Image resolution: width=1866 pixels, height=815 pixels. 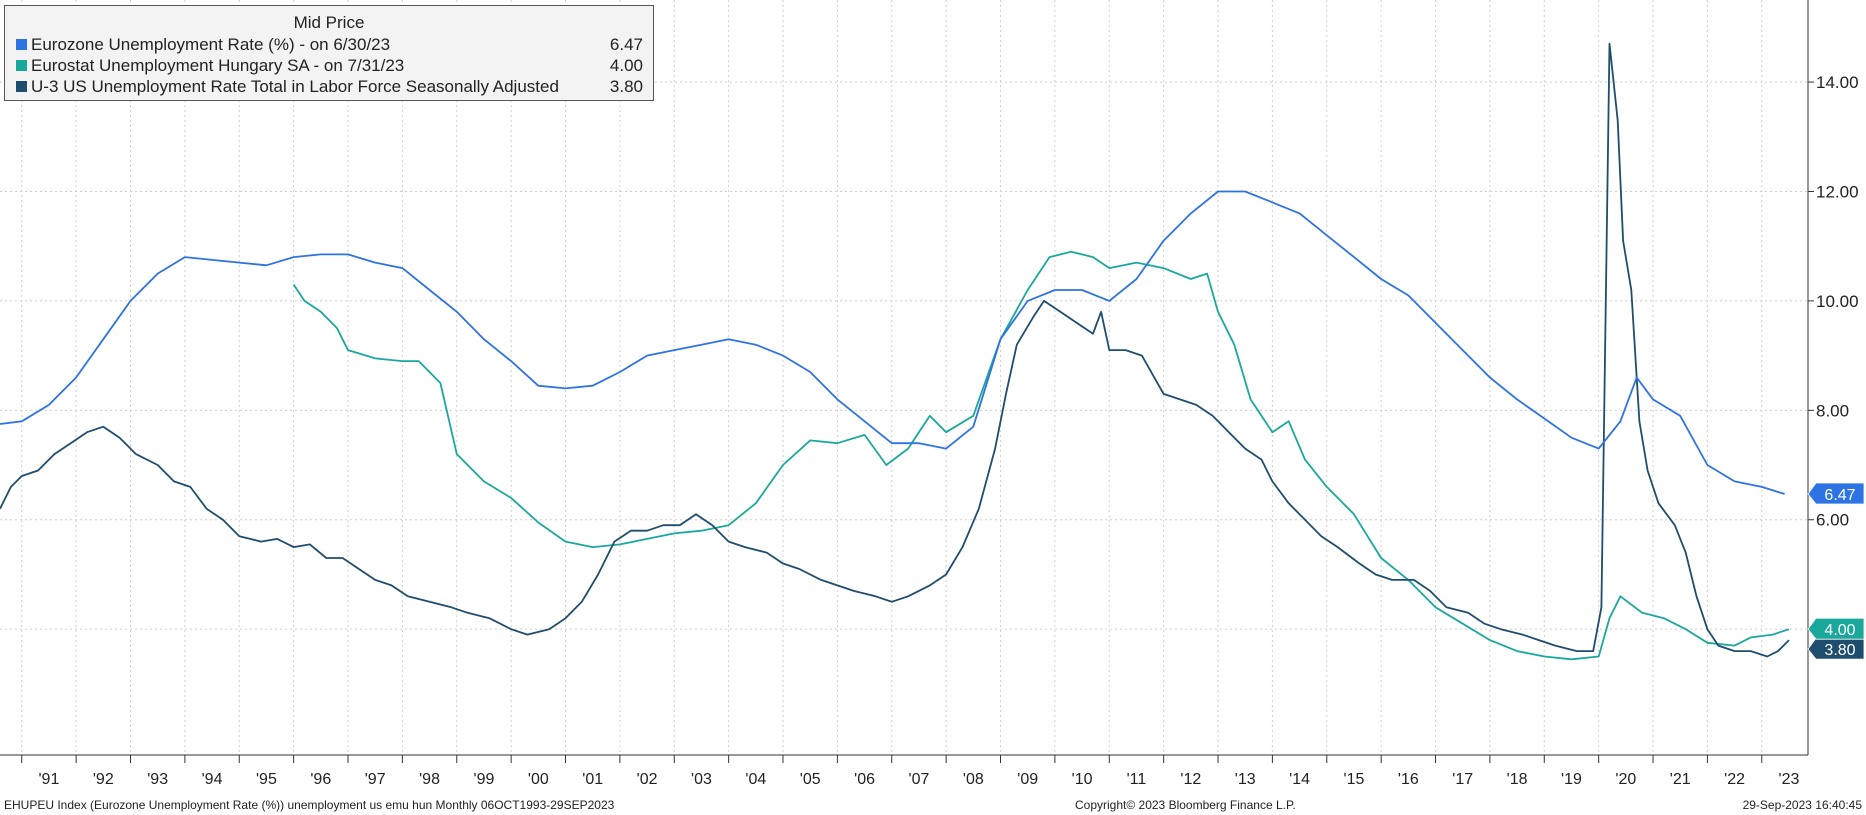 I want to click on x-tick-label: '03, so click(x=701, y=779).